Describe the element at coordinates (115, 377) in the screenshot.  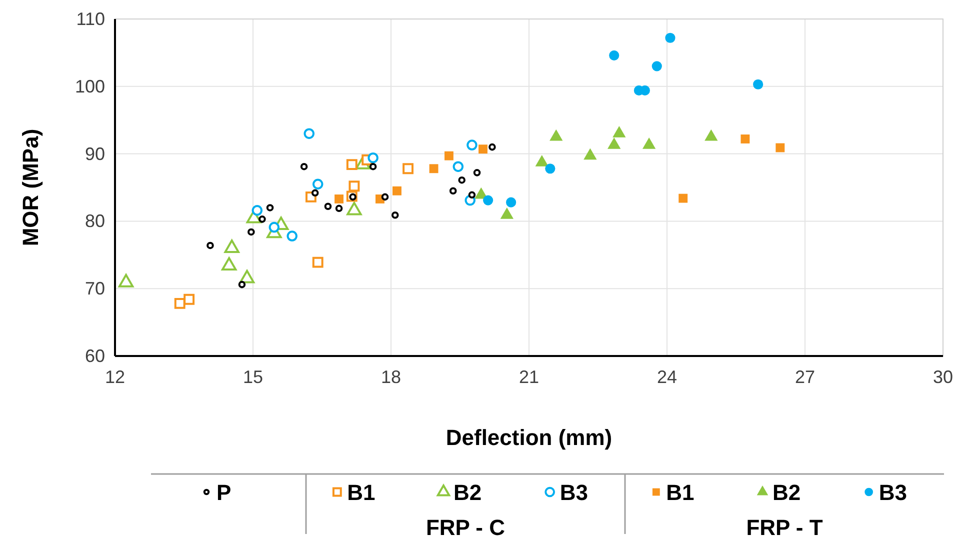
I see `x-tick-label: 12` at that location.